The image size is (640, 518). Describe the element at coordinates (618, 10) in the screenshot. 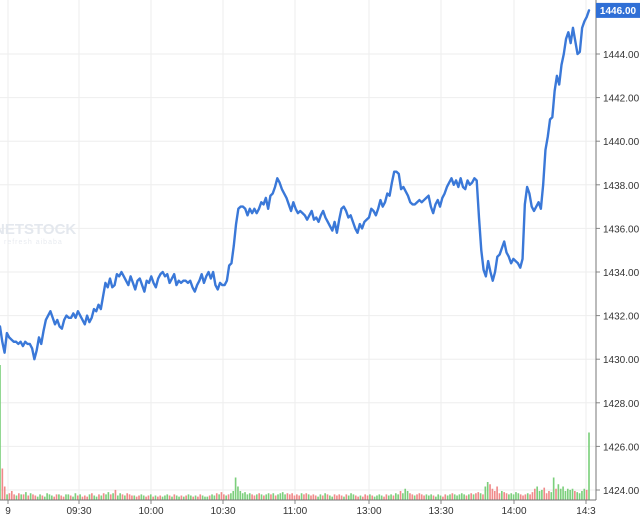

I see `last-price-badge-bg` at that location.